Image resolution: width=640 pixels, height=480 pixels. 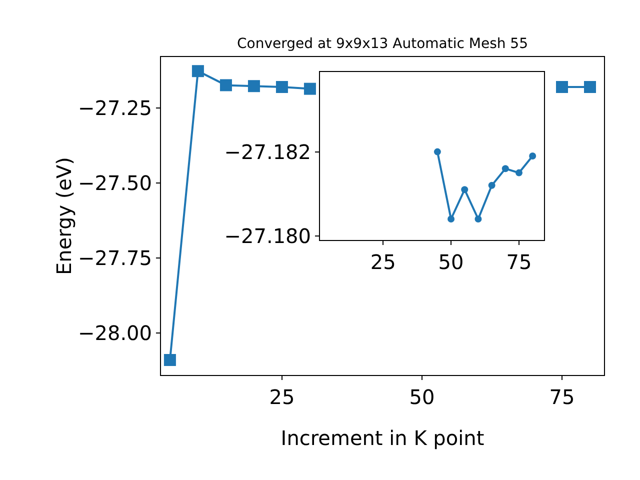 What do you see at coordinates (382, 44) in the screenshot?
I see `chart-title: Converged at 9x9x13 Automatic Mesh 55` at bounding box center [382, 44].